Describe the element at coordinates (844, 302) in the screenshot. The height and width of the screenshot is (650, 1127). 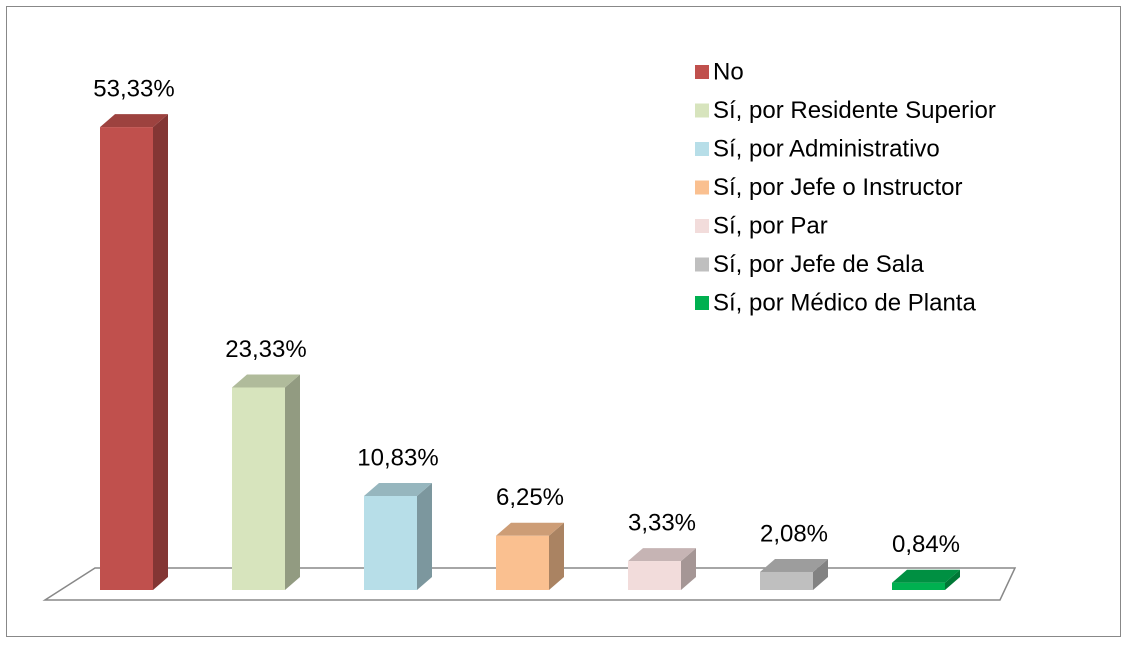
I see `legend-label: Sí, por Médico de Planta` at that location.